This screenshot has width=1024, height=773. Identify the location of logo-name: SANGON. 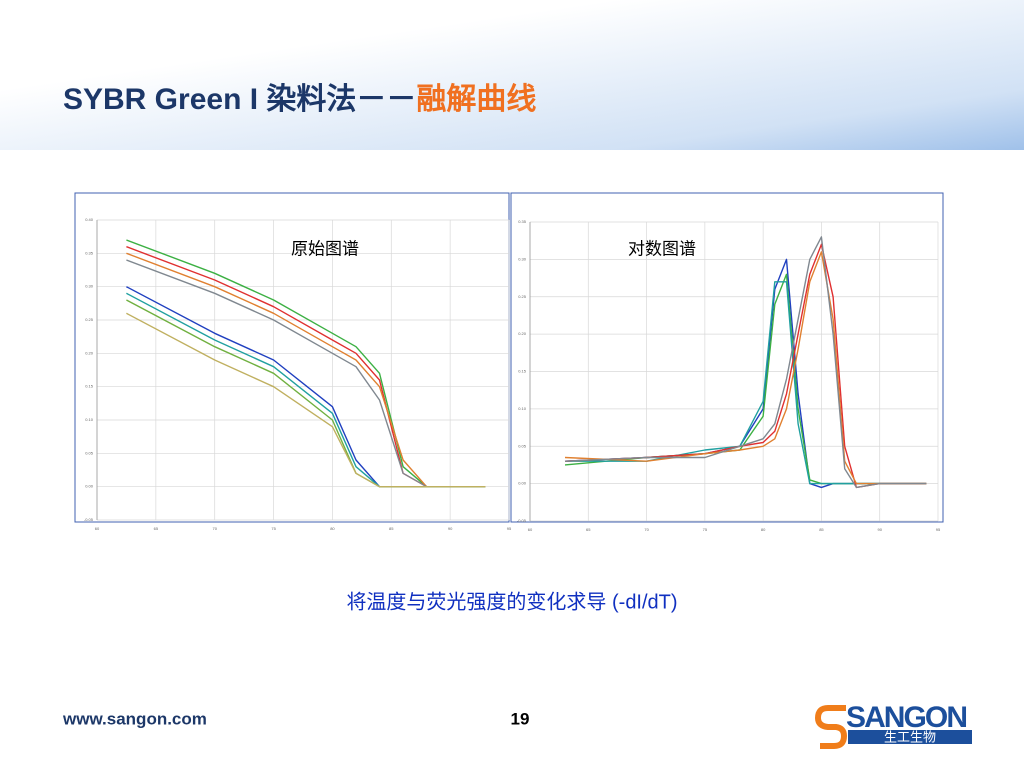
(907, 717).